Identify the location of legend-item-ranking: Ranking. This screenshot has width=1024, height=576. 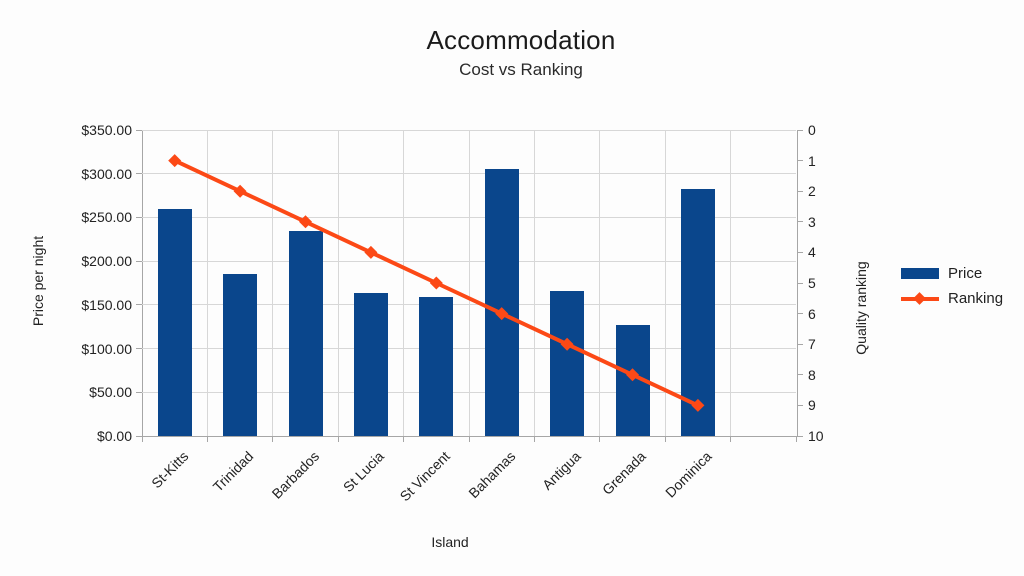
(952, 298).